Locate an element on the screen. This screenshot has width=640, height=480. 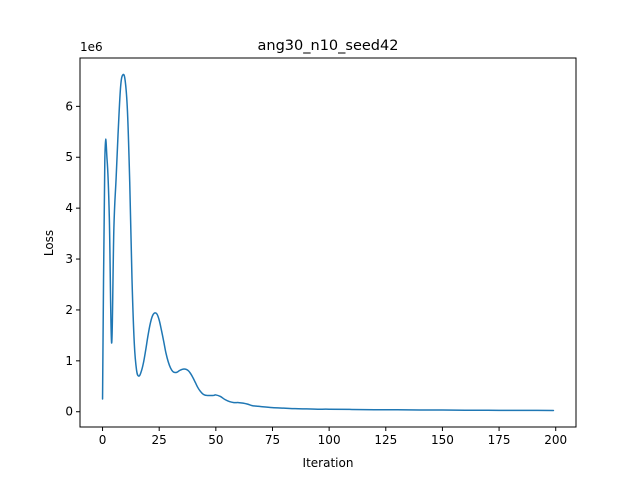
y-axis-ticks: 0 1 2 3 4 5 6 is located at coordinates (72, 259).